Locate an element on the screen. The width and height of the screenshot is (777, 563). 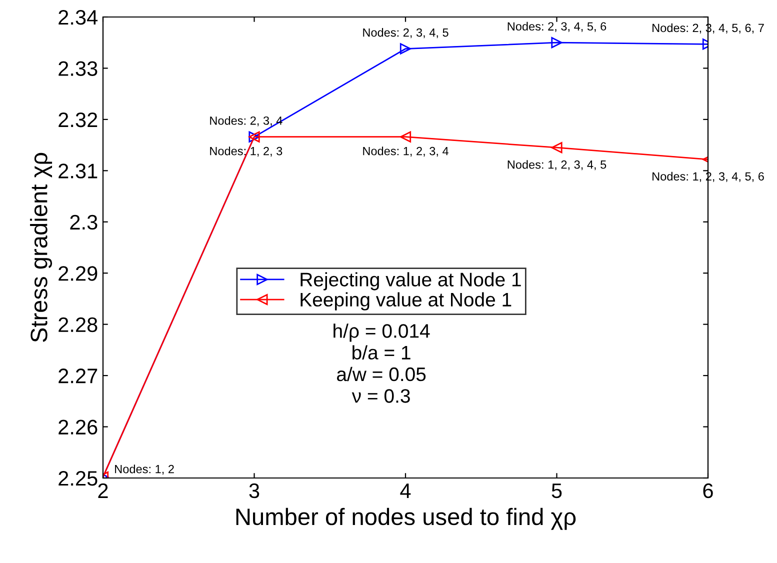
y-tick-label: 2.28 is located at coordinates (78, 324).